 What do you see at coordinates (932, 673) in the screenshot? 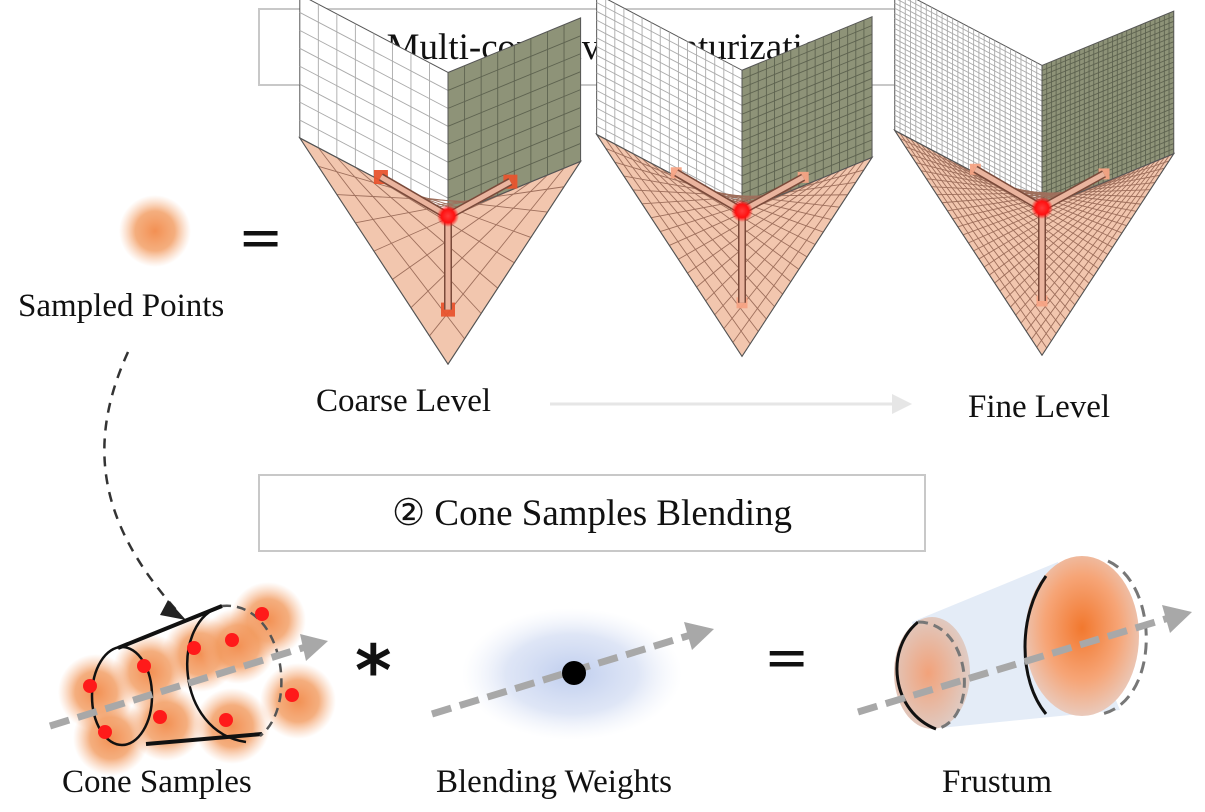
I see `frustum-near-disk` at bounding box center [932, 673].